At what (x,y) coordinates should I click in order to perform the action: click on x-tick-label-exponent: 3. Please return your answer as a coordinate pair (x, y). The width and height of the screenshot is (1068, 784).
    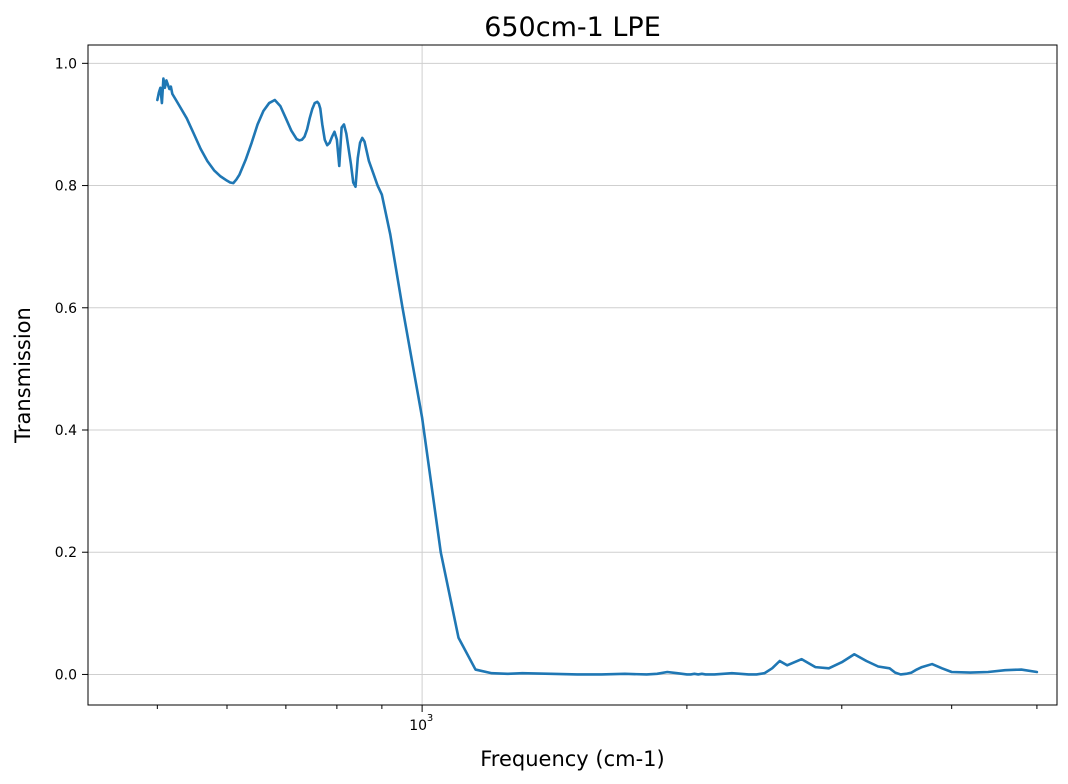
    Looking at the image, I should click on (430, 718).